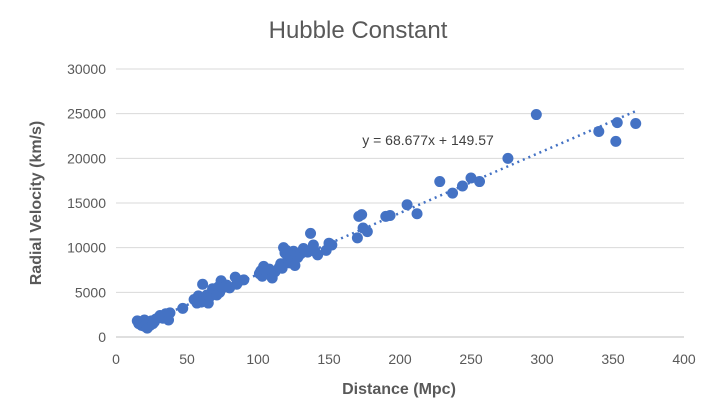 The width and height of the screenshot is (709, 416). Describe the element at coordinates (400, 359) in the screenshot. I see `x-tick-label: 200` at that location.